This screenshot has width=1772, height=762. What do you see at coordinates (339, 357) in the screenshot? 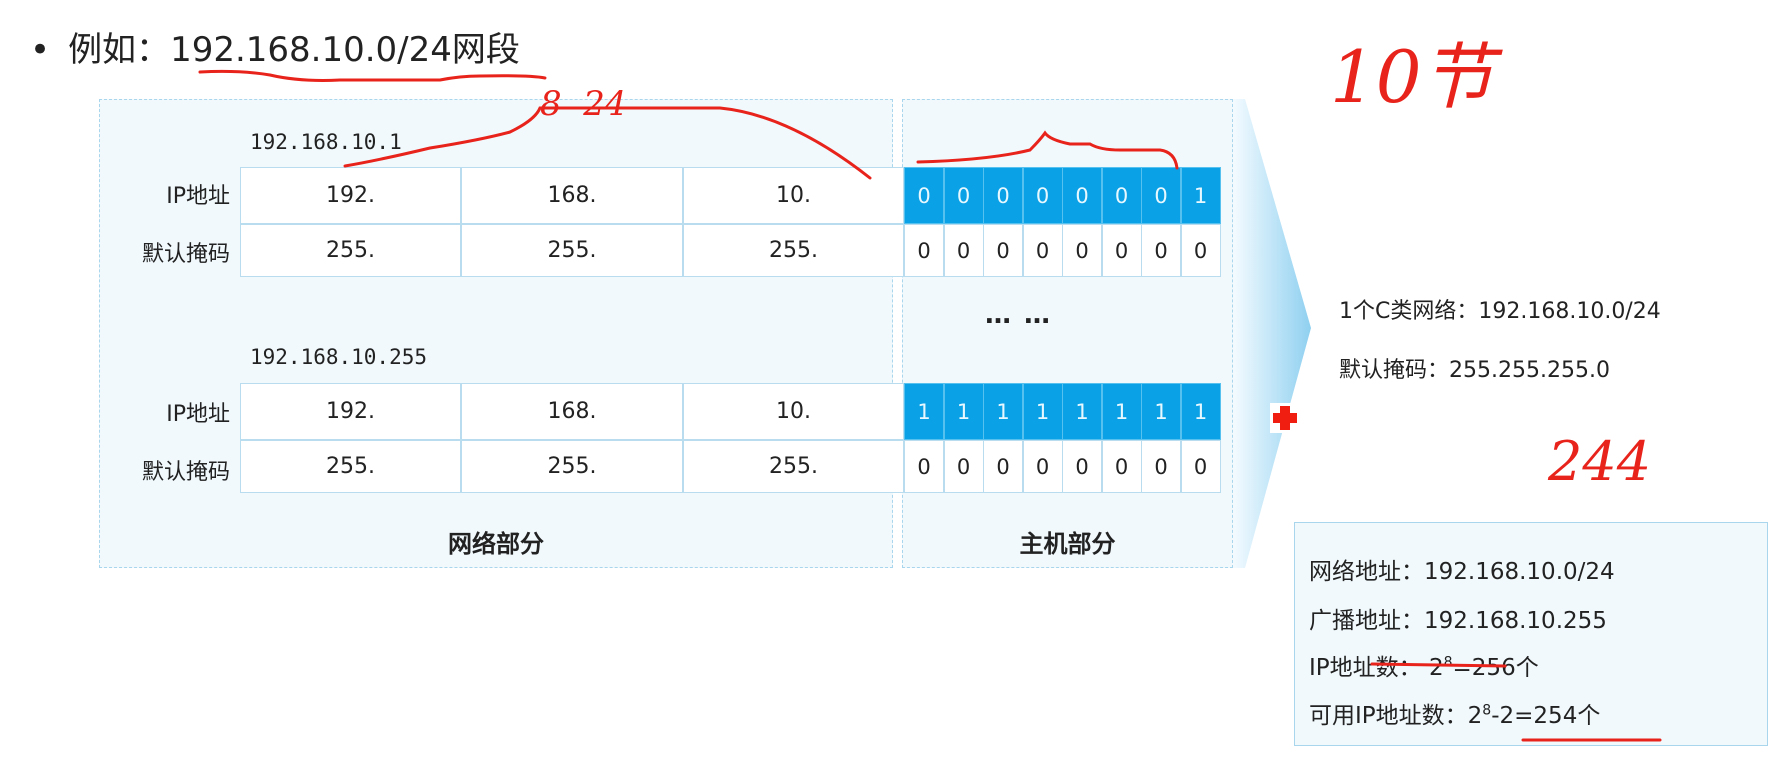
I see `address-label-last: 192.168.10.255` at bounding box center [339, 357].